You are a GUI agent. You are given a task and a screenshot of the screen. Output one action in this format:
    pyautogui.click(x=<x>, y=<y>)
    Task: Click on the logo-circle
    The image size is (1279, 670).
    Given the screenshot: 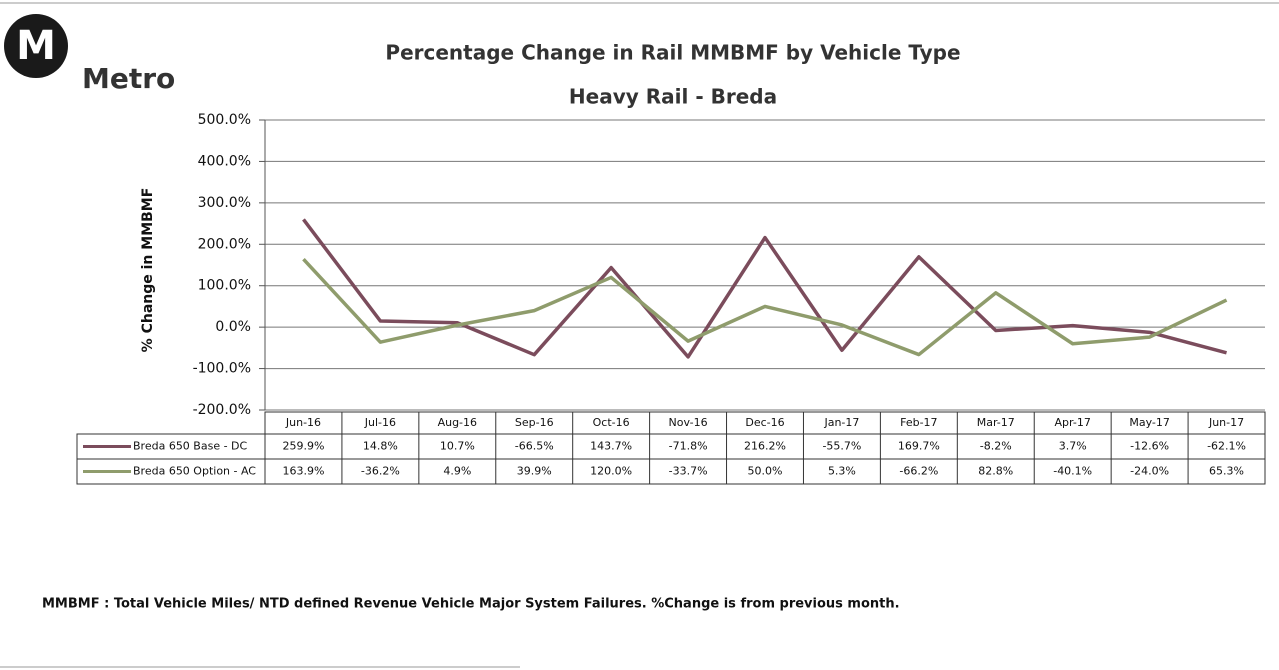 What is the action you would take?
    pyautogui.click(x=36, y=46)
    